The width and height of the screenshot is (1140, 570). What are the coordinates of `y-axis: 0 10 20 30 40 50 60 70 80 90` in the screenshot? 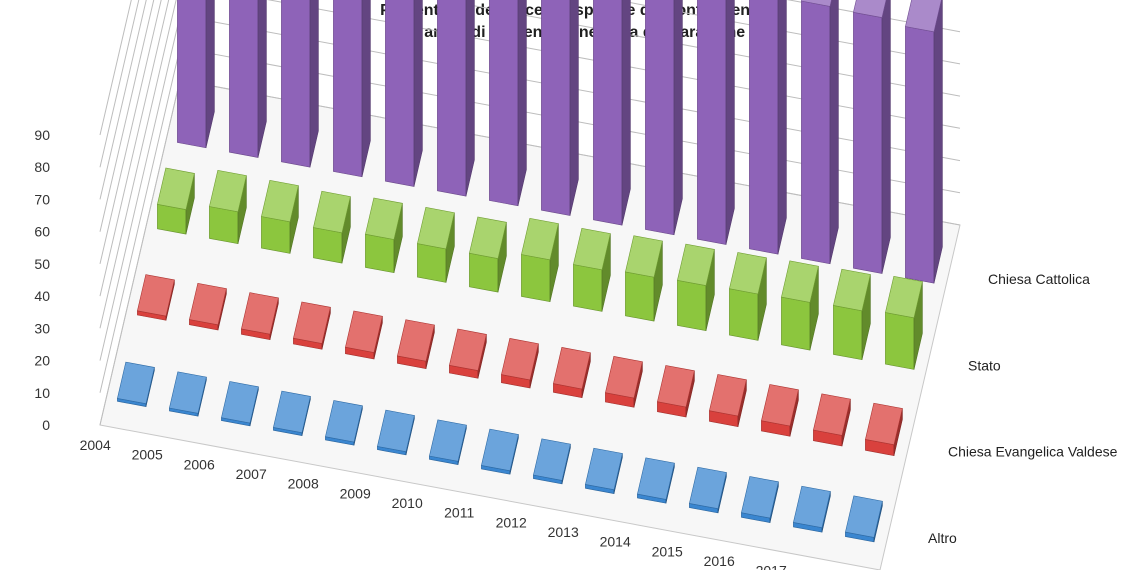 It's located at (42, 280).